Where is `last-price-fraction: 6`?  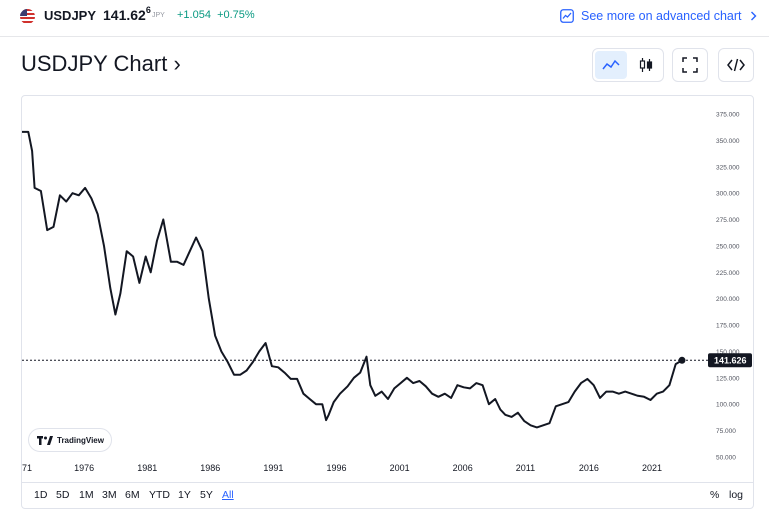
last-price-fraction: 6 is located at coordinates (148, 10).